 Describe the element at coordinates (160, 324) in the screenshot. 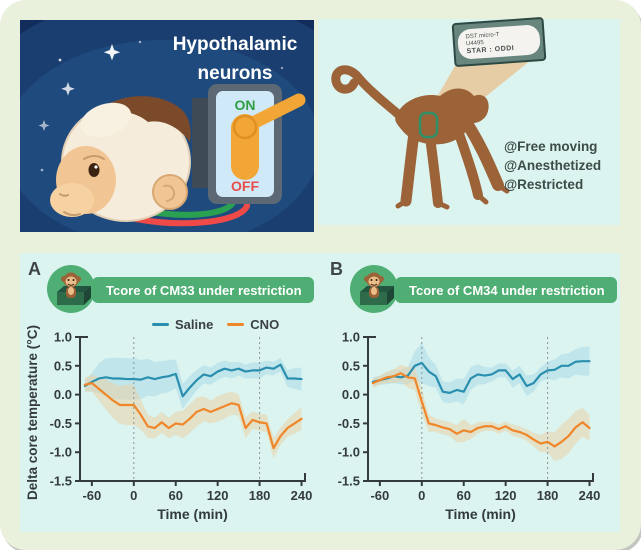

I see `saline-swatch` at that location.